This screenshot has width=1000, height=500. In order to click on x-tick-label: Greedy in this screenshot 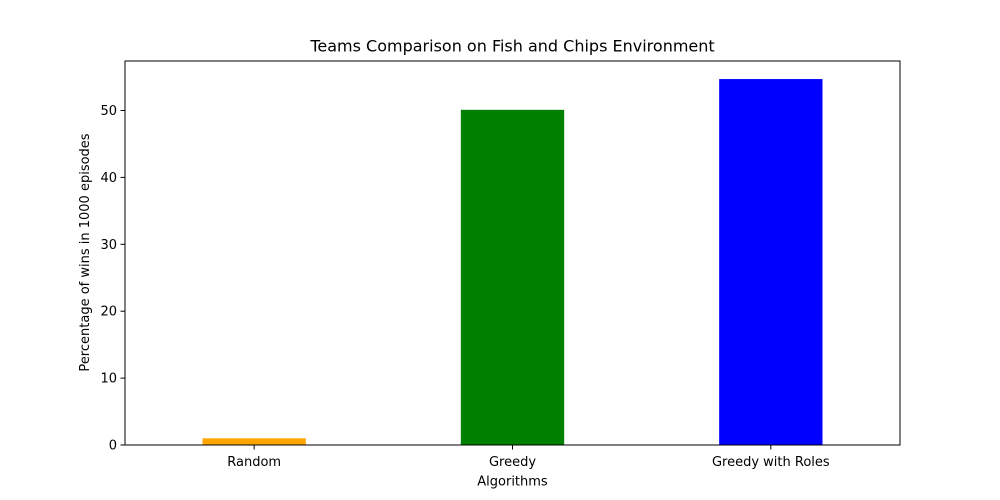, I will do `click(512, 462)`.